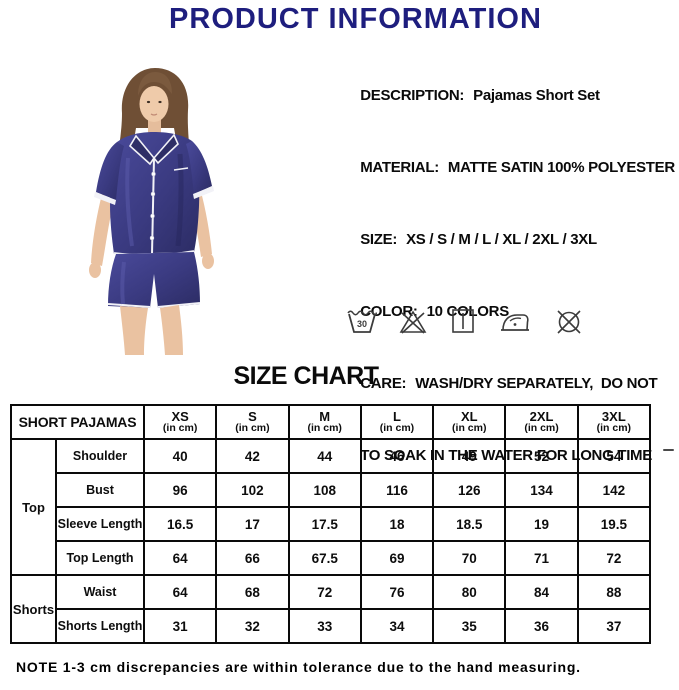  What do you see at coordinates (614, 626) in the screenshot?
I see `size-value-cell: 37` at bounding box center [614, 626].